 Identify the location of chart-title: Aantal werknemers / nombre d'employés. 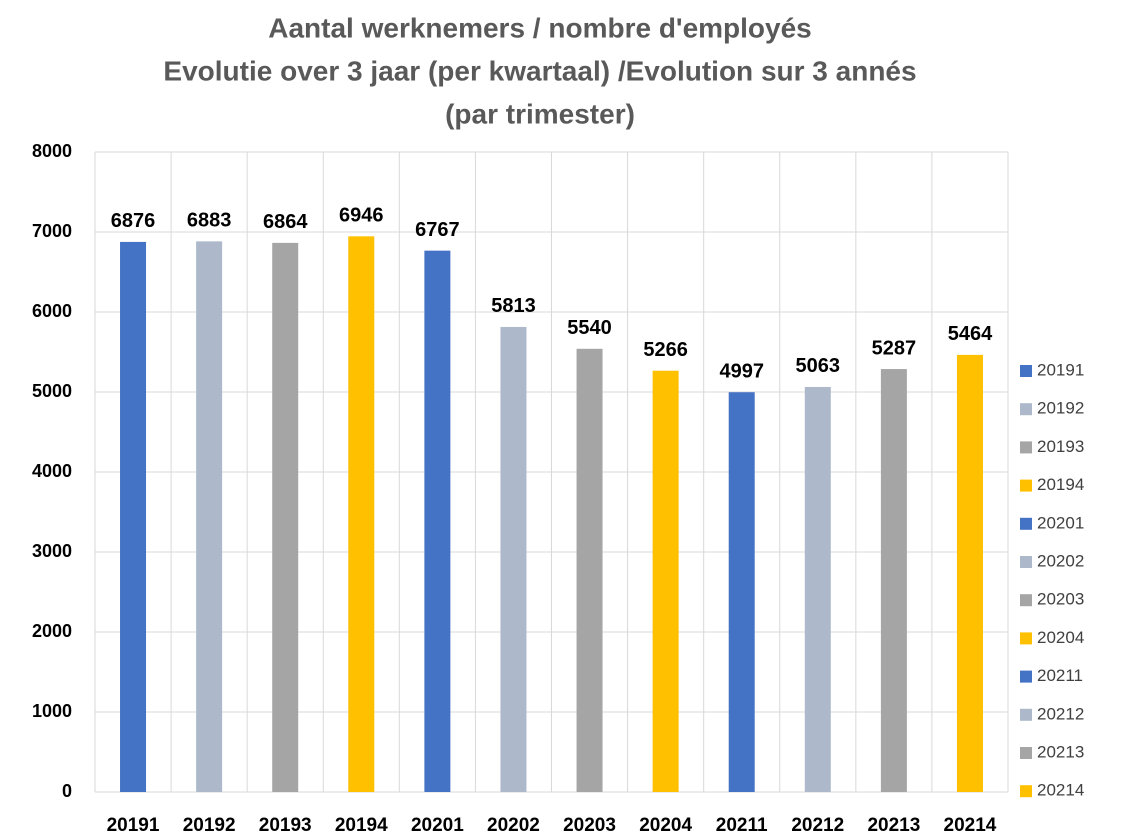
(540, 27).